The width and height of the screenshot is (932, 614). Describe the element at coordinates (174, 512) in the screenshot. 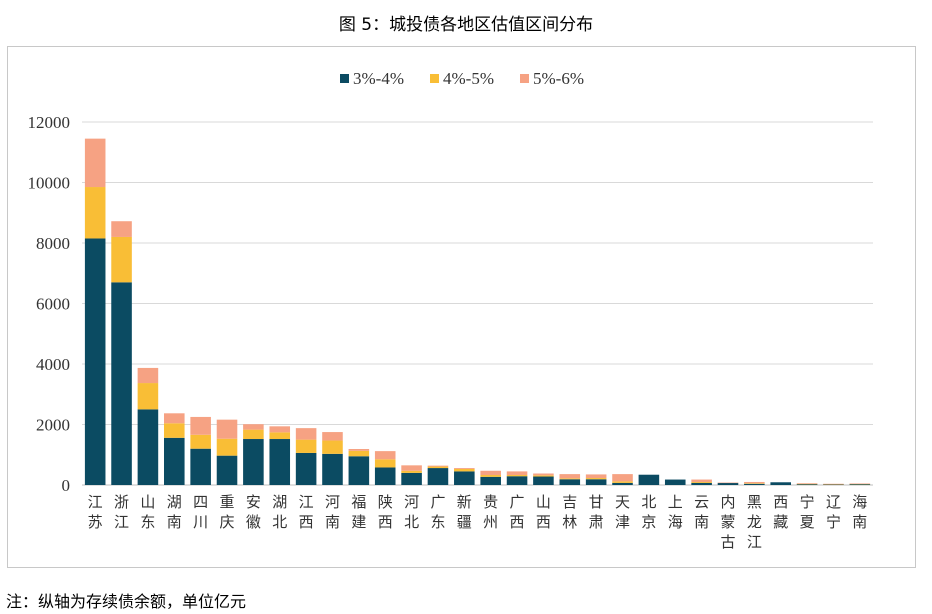

I see `x-tick-label: 湖南` at that location.